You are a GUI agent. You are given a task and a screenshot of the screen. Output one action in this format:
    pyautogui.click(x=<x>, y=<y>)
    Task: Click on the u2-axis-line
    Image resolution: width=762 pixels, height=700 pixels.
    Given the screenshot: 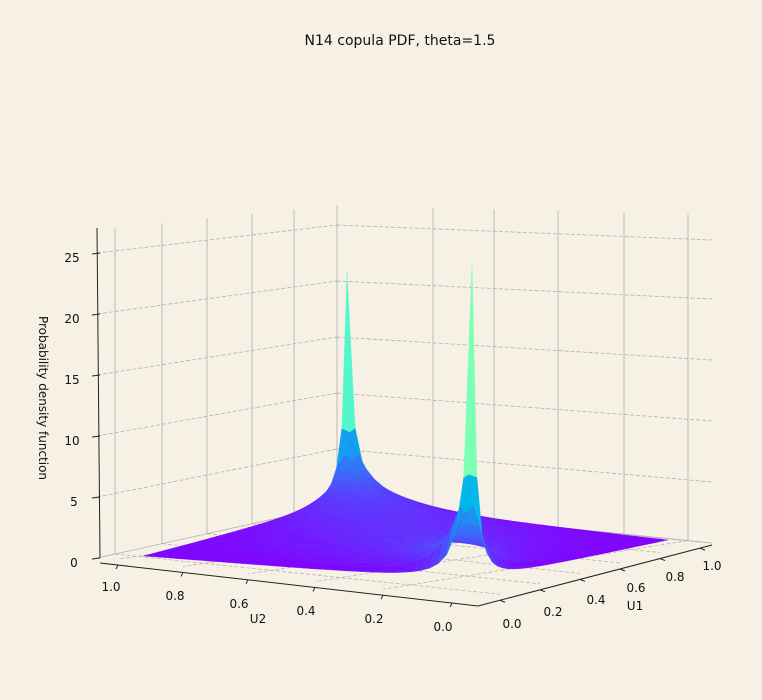 What is the action you would take?
    pyautogui.click(x=289, y=584)
    